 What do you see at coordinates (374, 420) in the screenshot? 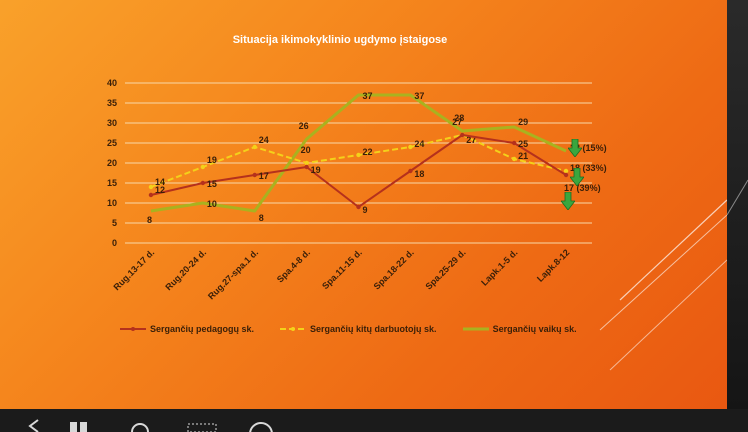
I see `presentation-toolbar` at bounding box center [374, 420].